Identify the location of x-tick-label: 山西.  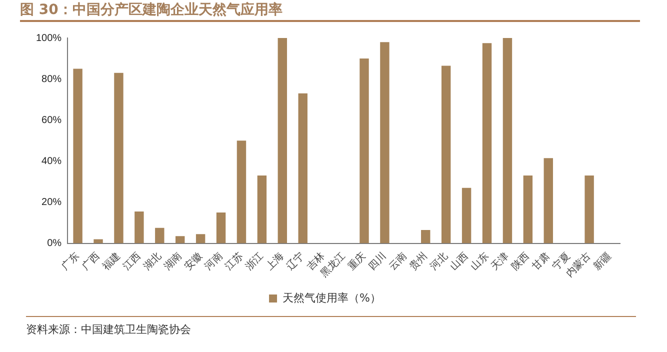
(459, 261).